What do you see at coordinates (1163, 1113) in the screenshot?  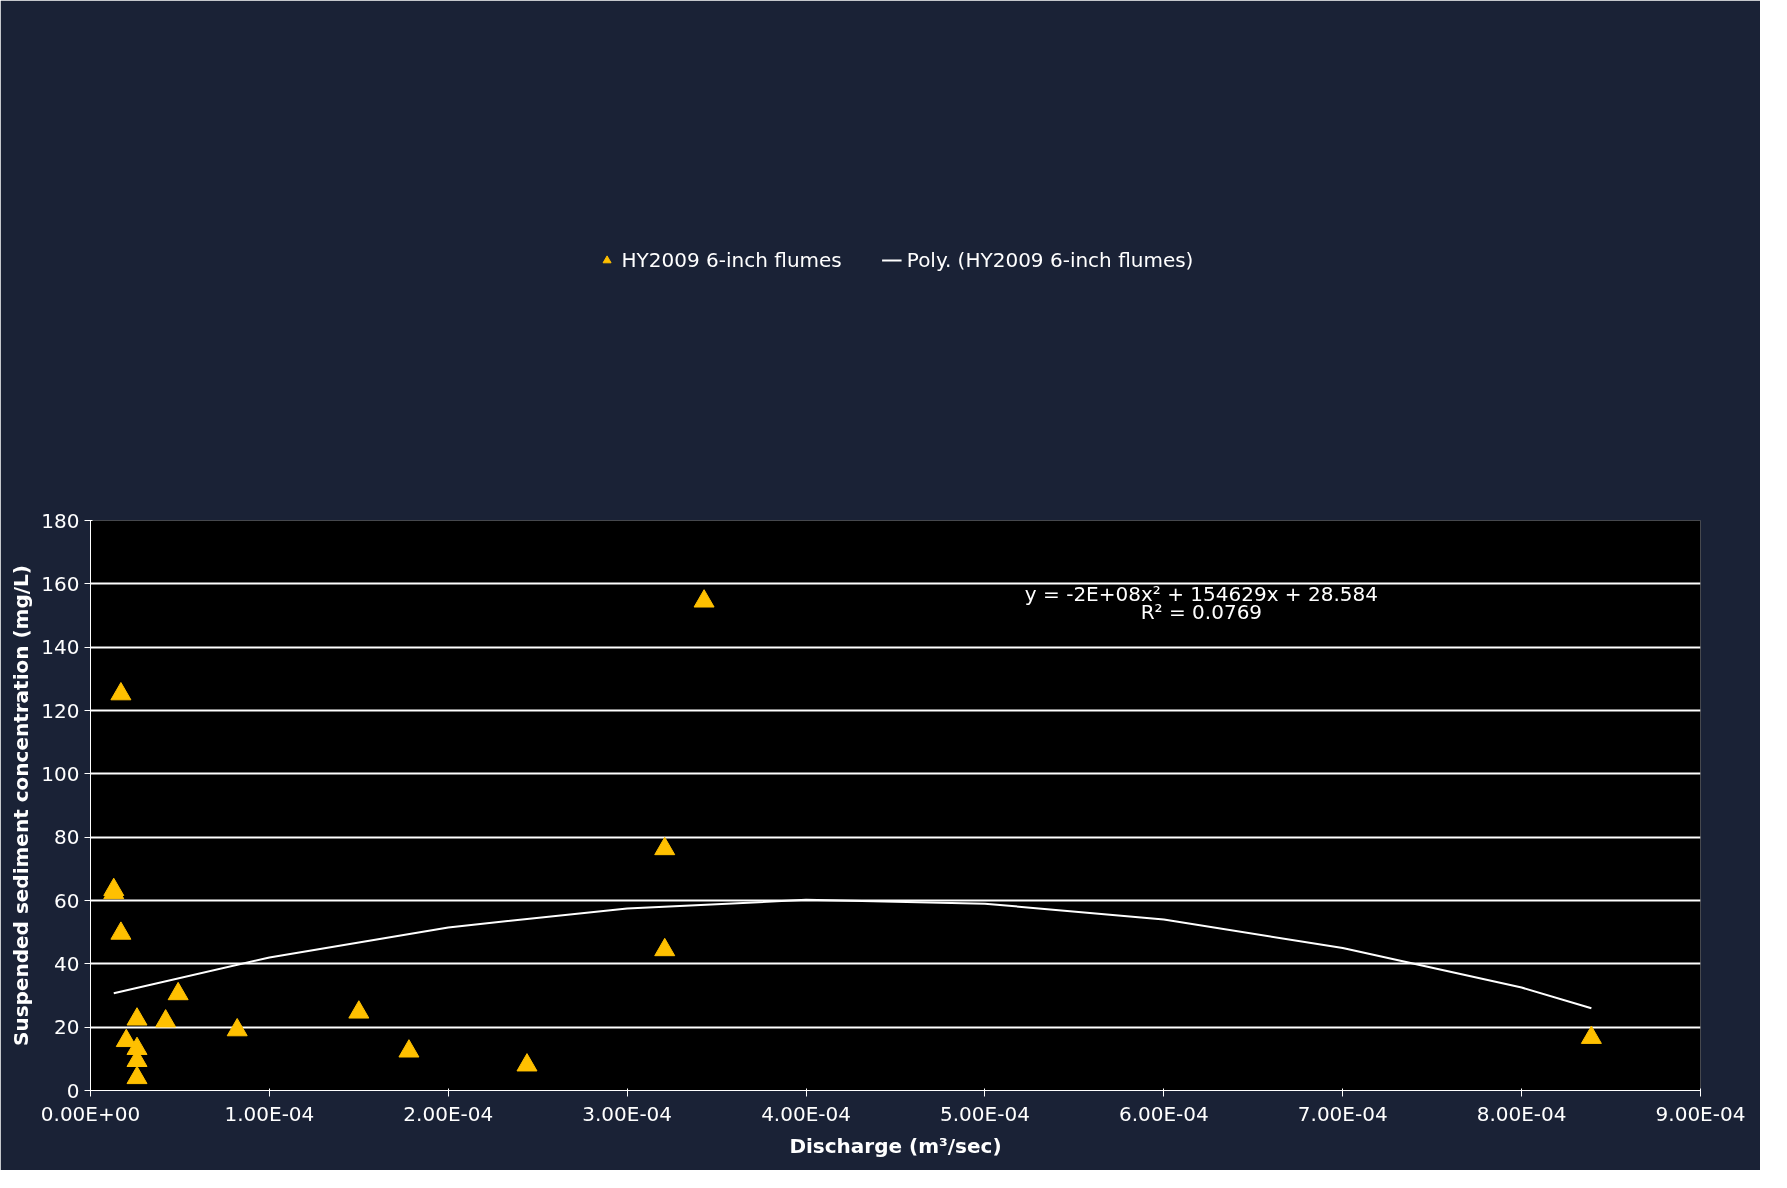 I see `x-tick-label: 6.00E-04` at bounding box center [1163, 1113].